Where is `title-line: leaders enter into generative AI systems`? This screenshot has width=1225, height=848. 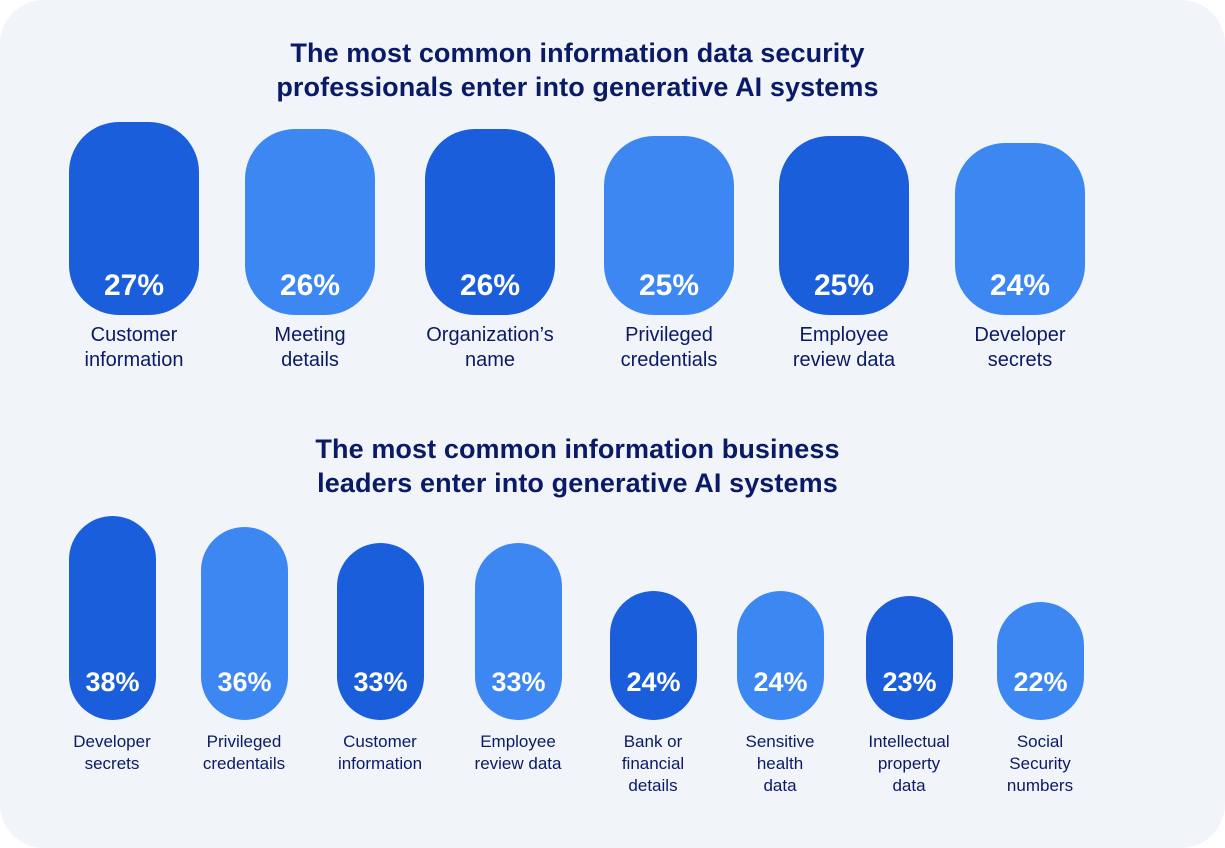 title-line: leaders enter into generative AI systems is located at coordinates (577, 483).